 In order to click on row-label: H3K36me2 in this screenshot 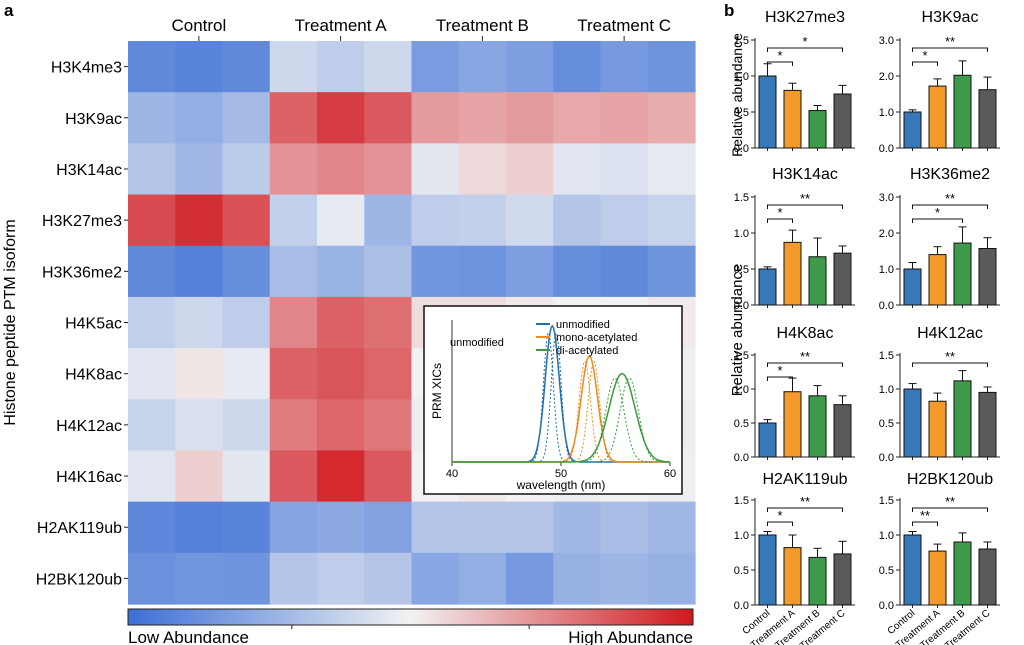, I will do `click(82, 272)`.